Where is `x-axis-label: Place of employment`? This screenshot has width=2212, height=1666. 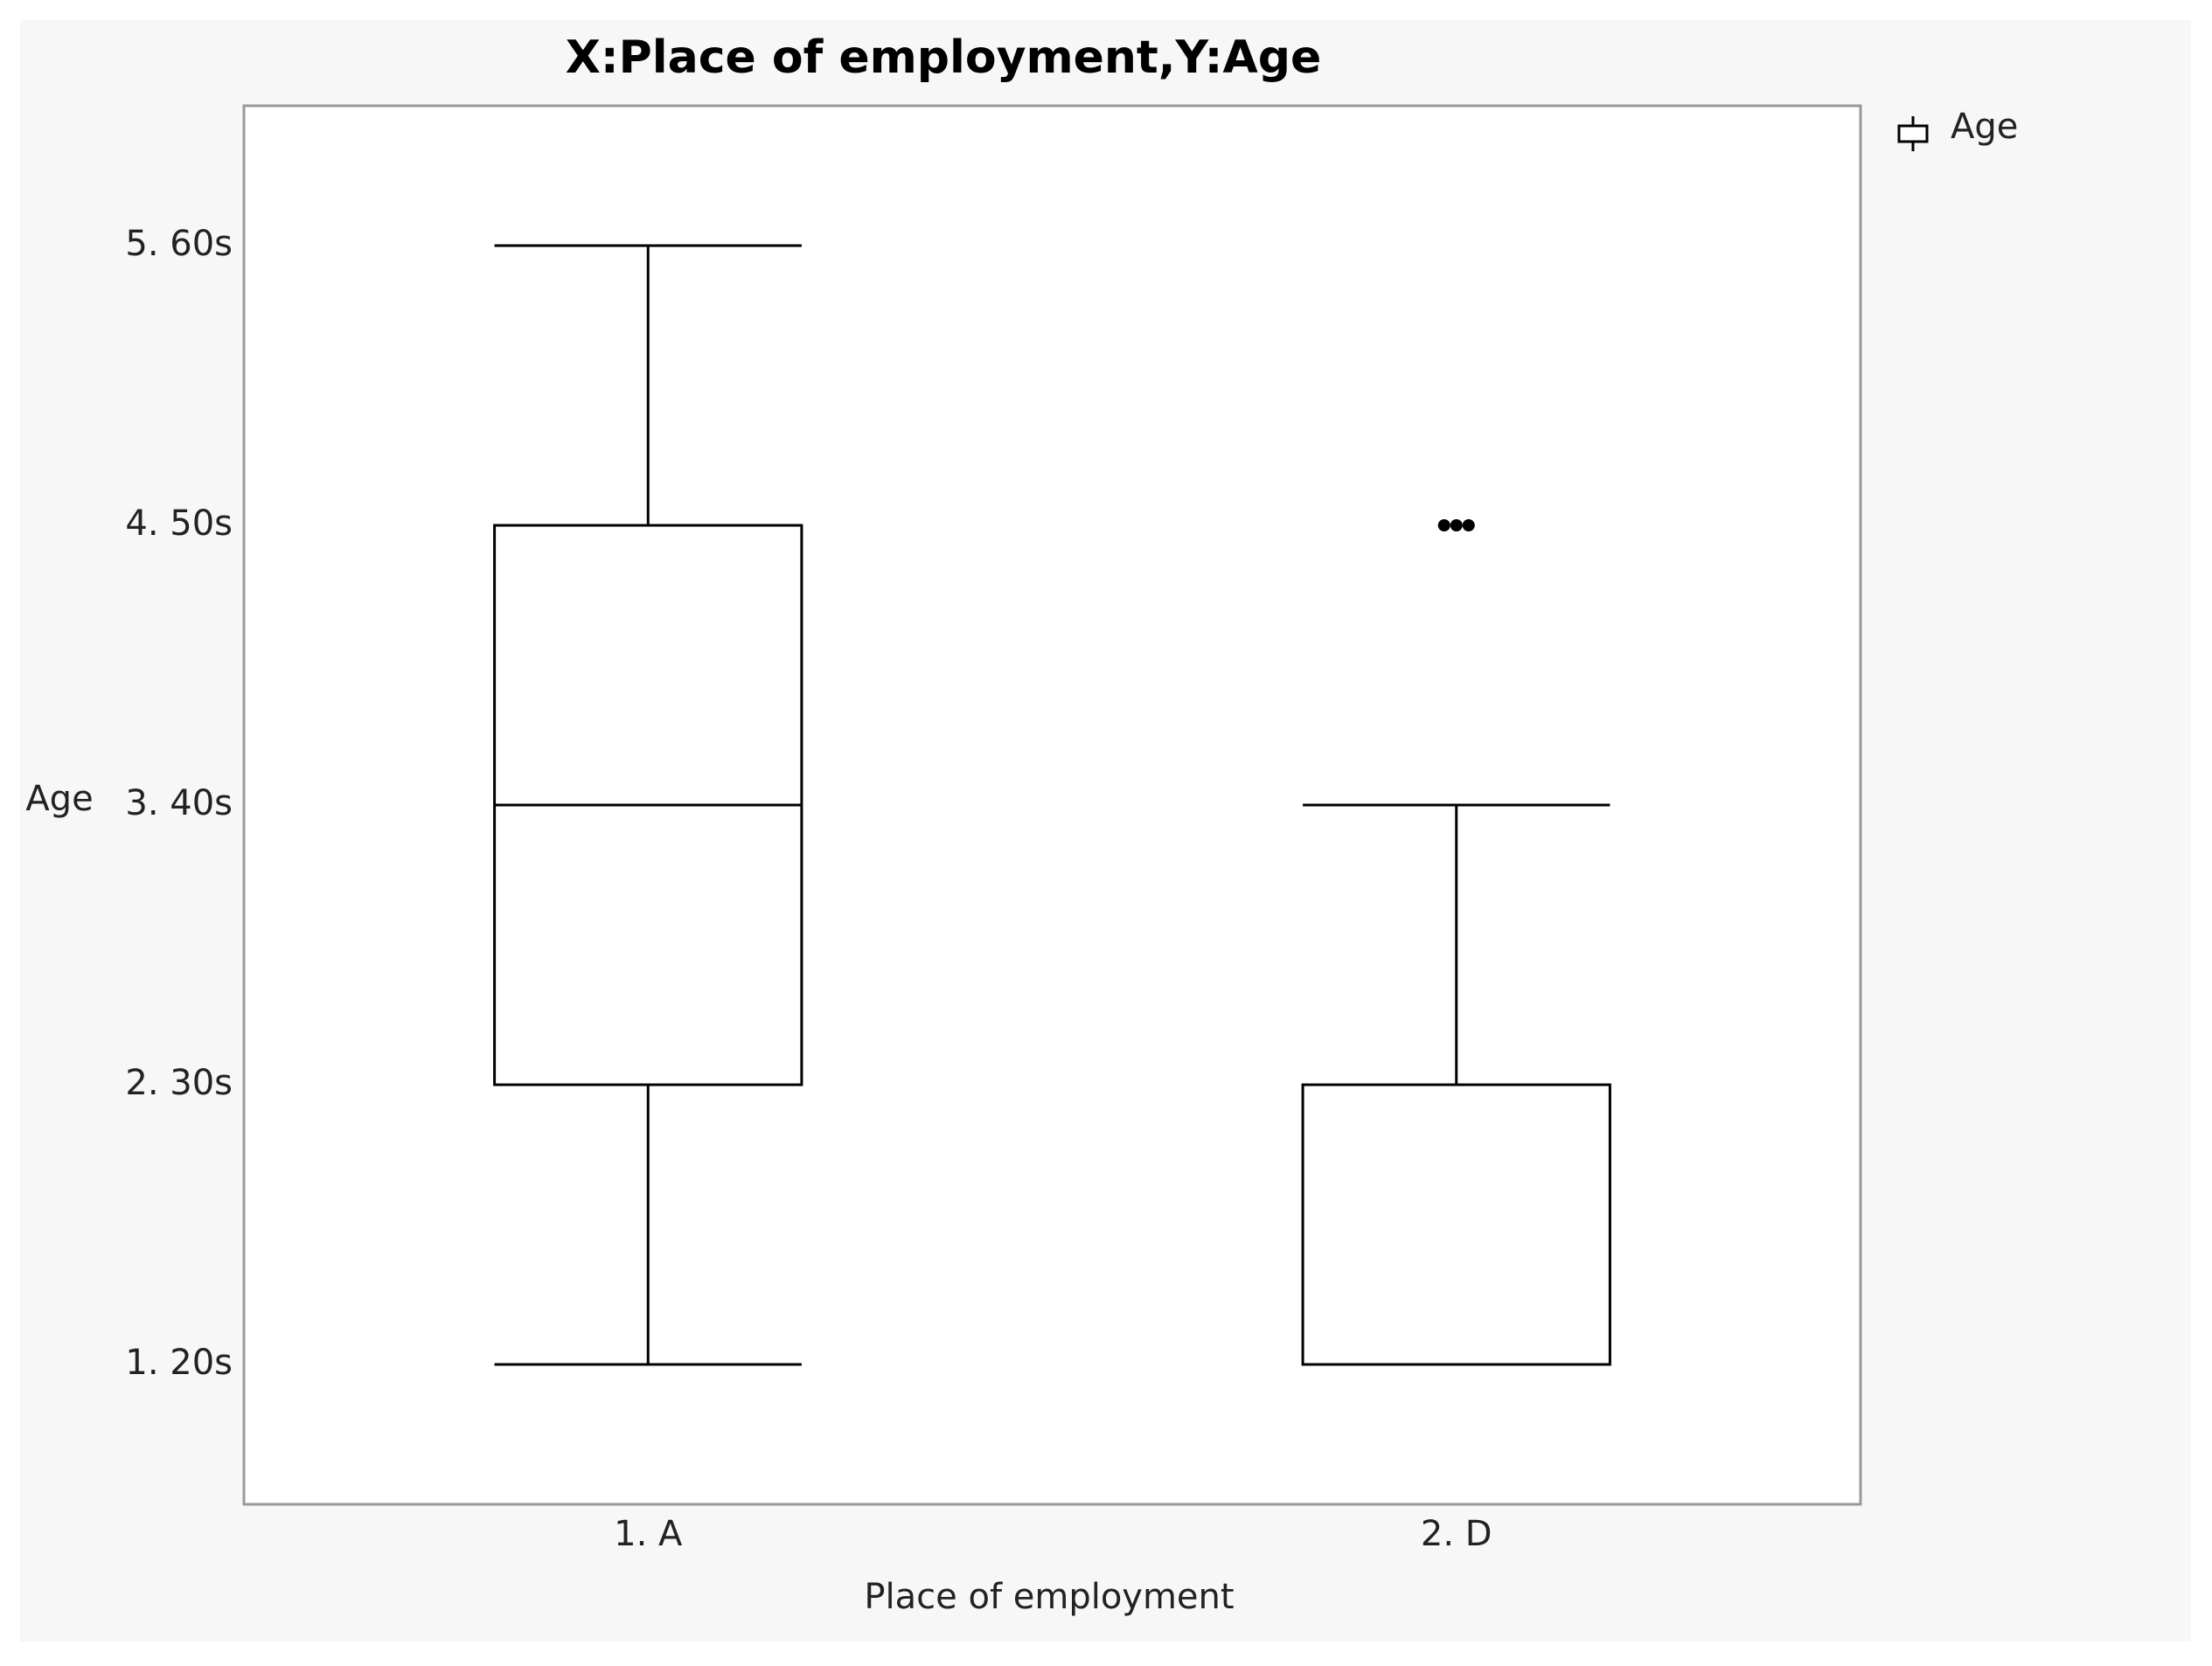
x-axis-label: Place of employment is located at coordinates (1049, 1597).